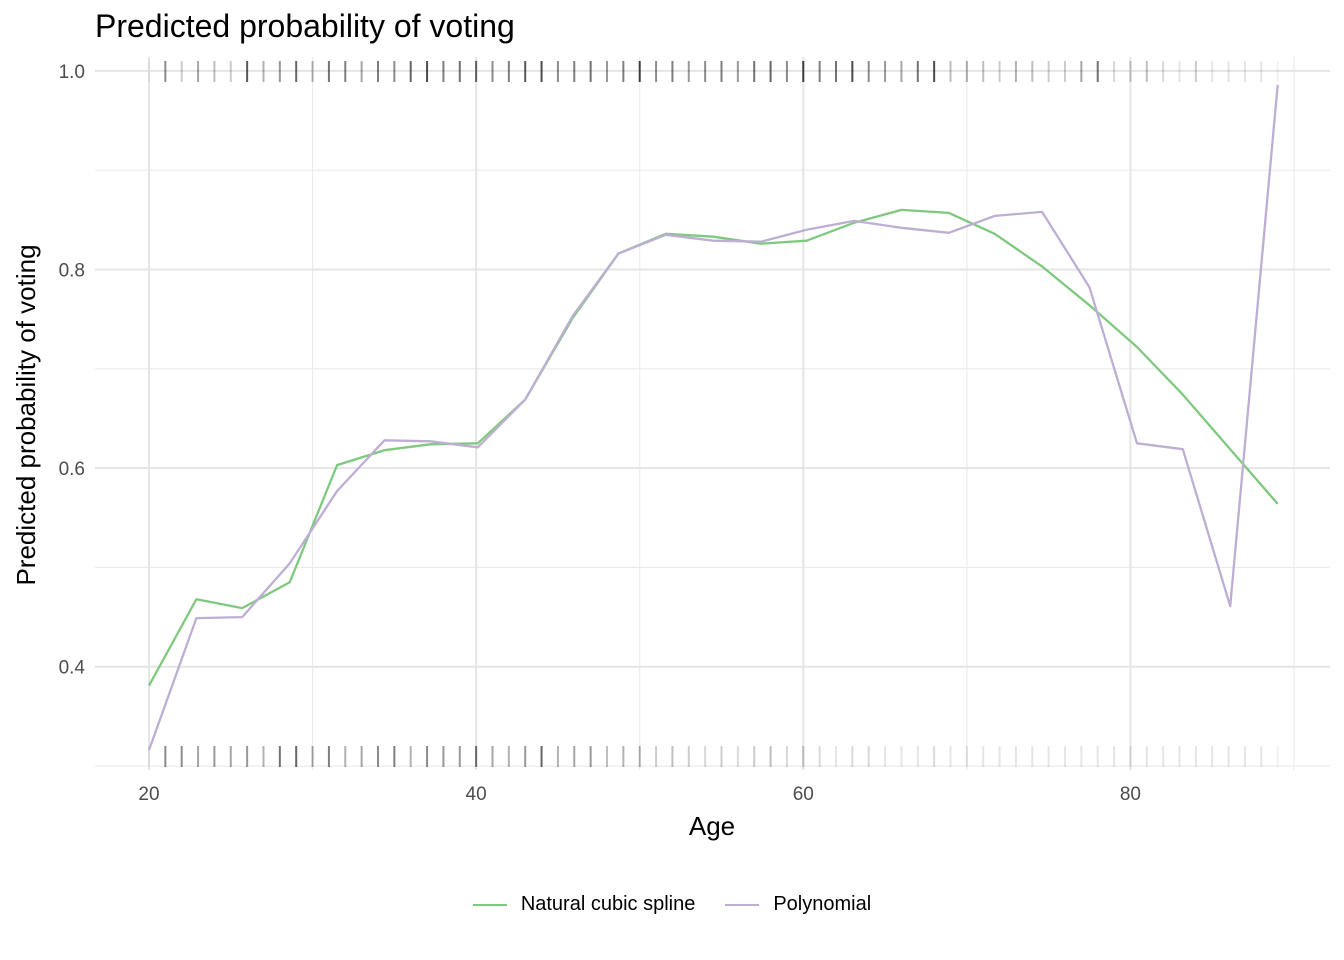 This screenshot has width=1344, height=960. Describe the element at coordinates (72, 72) in the screenshot. I see `y-tick-label: 1.0` at that location.